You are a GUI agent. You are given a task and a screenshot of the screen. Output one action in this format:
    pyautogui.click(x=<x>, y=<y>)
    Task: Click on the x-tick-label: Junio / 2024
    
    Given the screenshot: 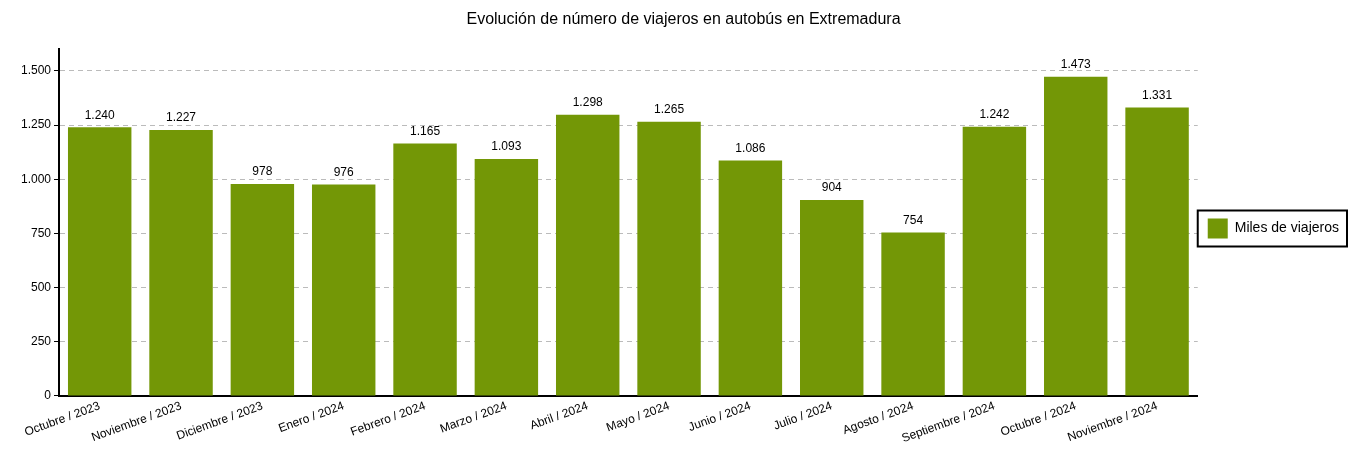 What is the action you would take?
    pyautogui.click(x=719, y=416)
    